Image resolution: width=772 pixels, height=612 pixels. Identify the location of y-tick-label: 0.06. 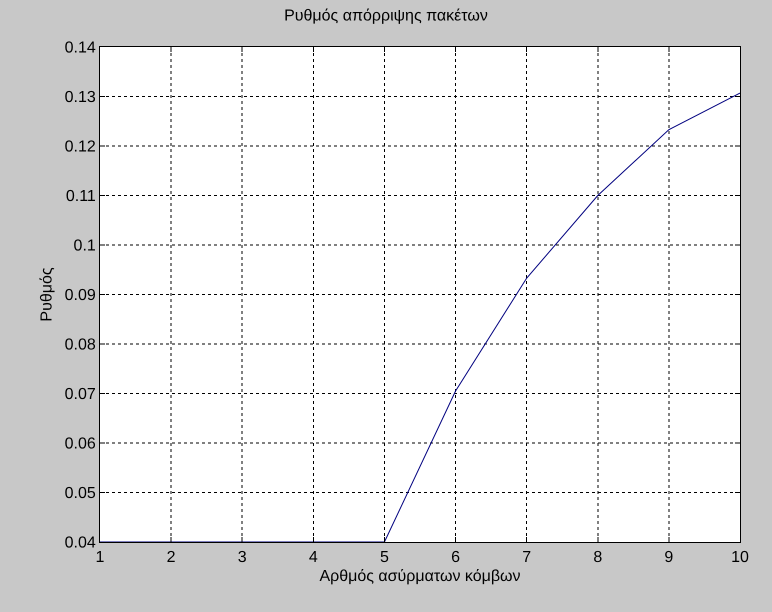
(80, 444).